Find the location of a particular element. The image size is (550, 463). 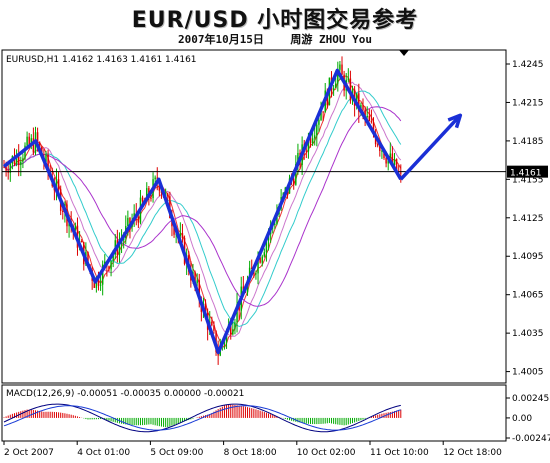

y-tick-label: 1.4125 is located at coordinates (528, 219).